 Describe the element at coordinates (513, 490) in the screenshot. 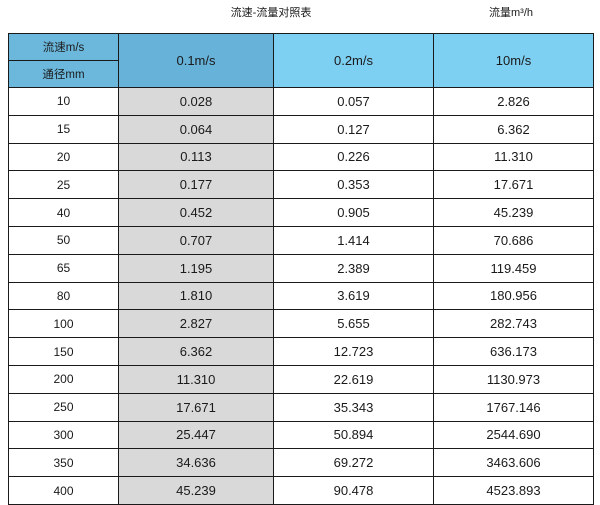

I see `cell-v3: 4523.893` at that location.